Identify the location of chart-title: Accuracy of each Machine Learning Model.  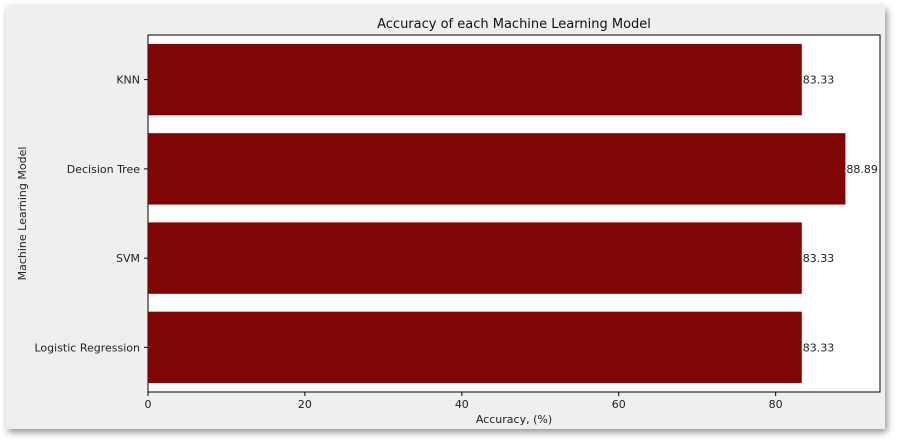
(514, 24).